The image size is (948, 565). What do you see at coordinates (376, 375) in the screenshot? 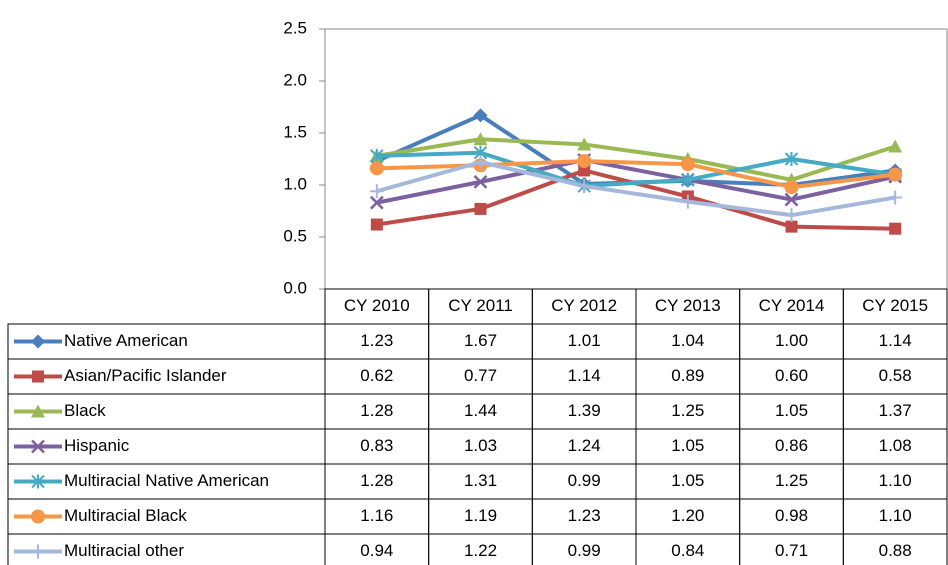
I see `table-value: 0.62` at bounding box center [376, 375].